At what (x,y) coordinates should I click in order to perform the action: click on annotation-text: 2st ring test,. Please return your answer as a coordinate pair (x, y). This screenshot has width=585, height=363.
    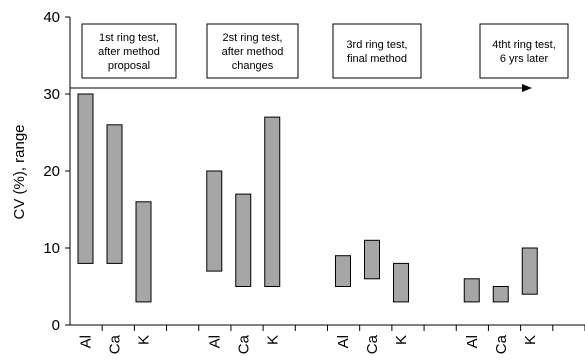
    Looking at the image, I should click on (253, 38).